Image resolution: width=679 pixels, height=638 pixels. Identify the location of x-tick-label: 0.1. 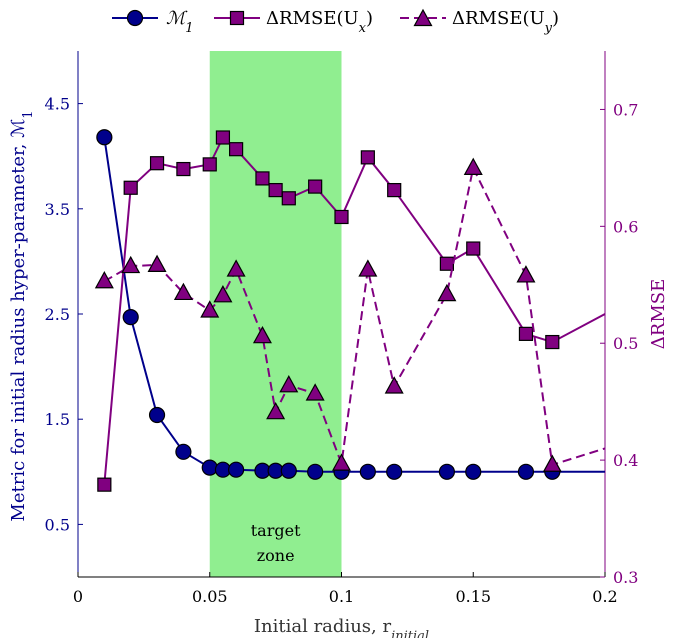
(341, 596).